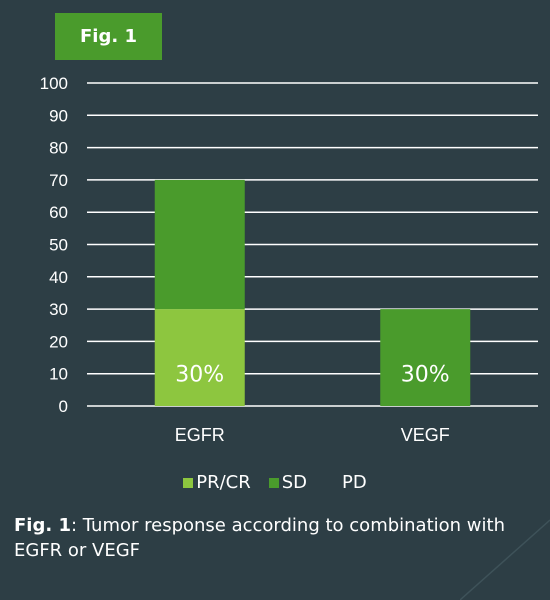  Describe the element at coordinates (58, 180) in the screenshot. I see `y-tick-label: 70` at that location.